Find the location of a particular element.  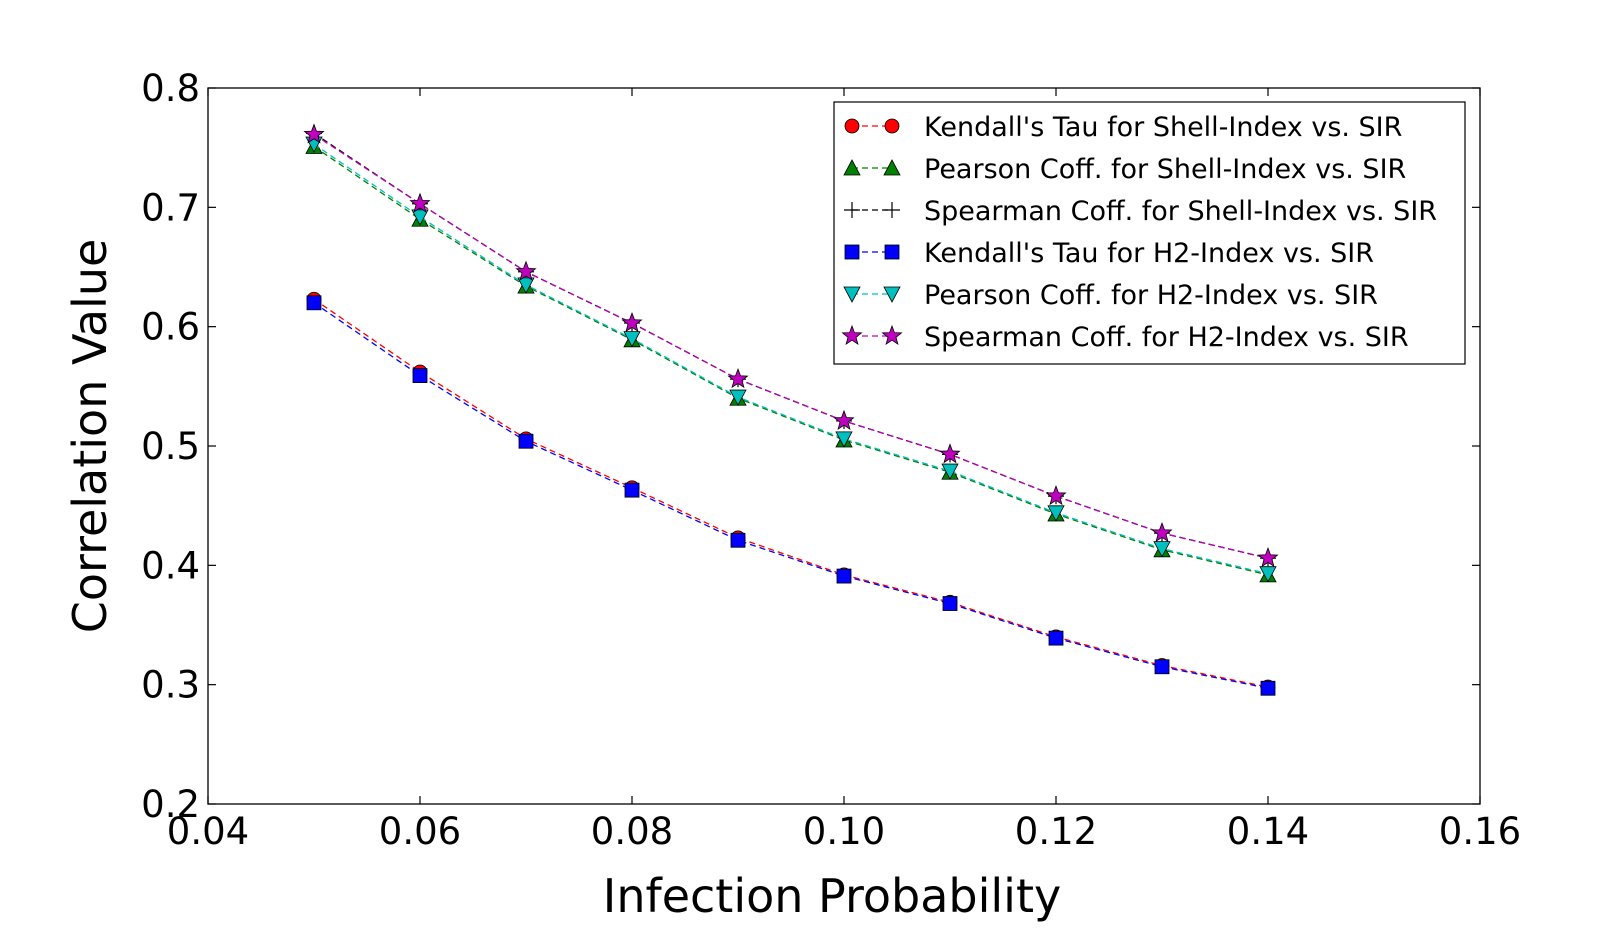

x-tick-label: 0.14 is located at coordinates (1268, 831).